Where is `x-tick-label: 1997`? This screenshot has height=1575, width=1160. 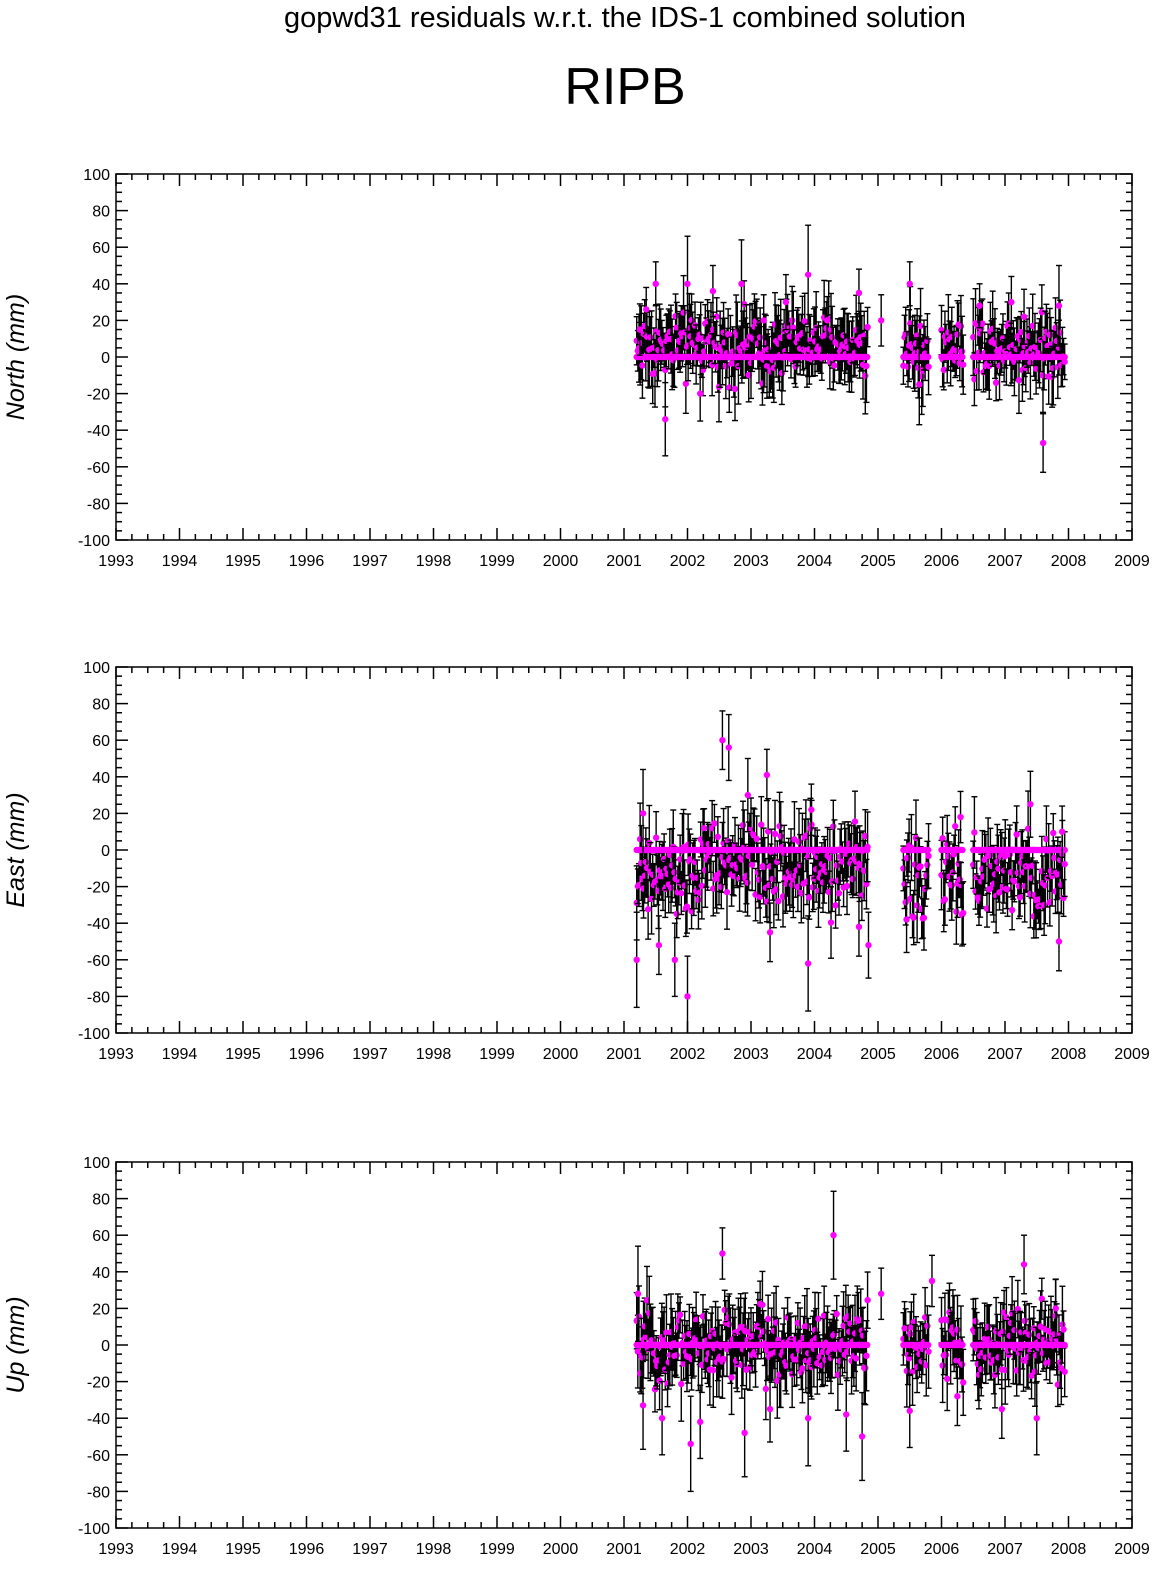 x-tick-label: 1997 is located at coordinates (370, 1054).